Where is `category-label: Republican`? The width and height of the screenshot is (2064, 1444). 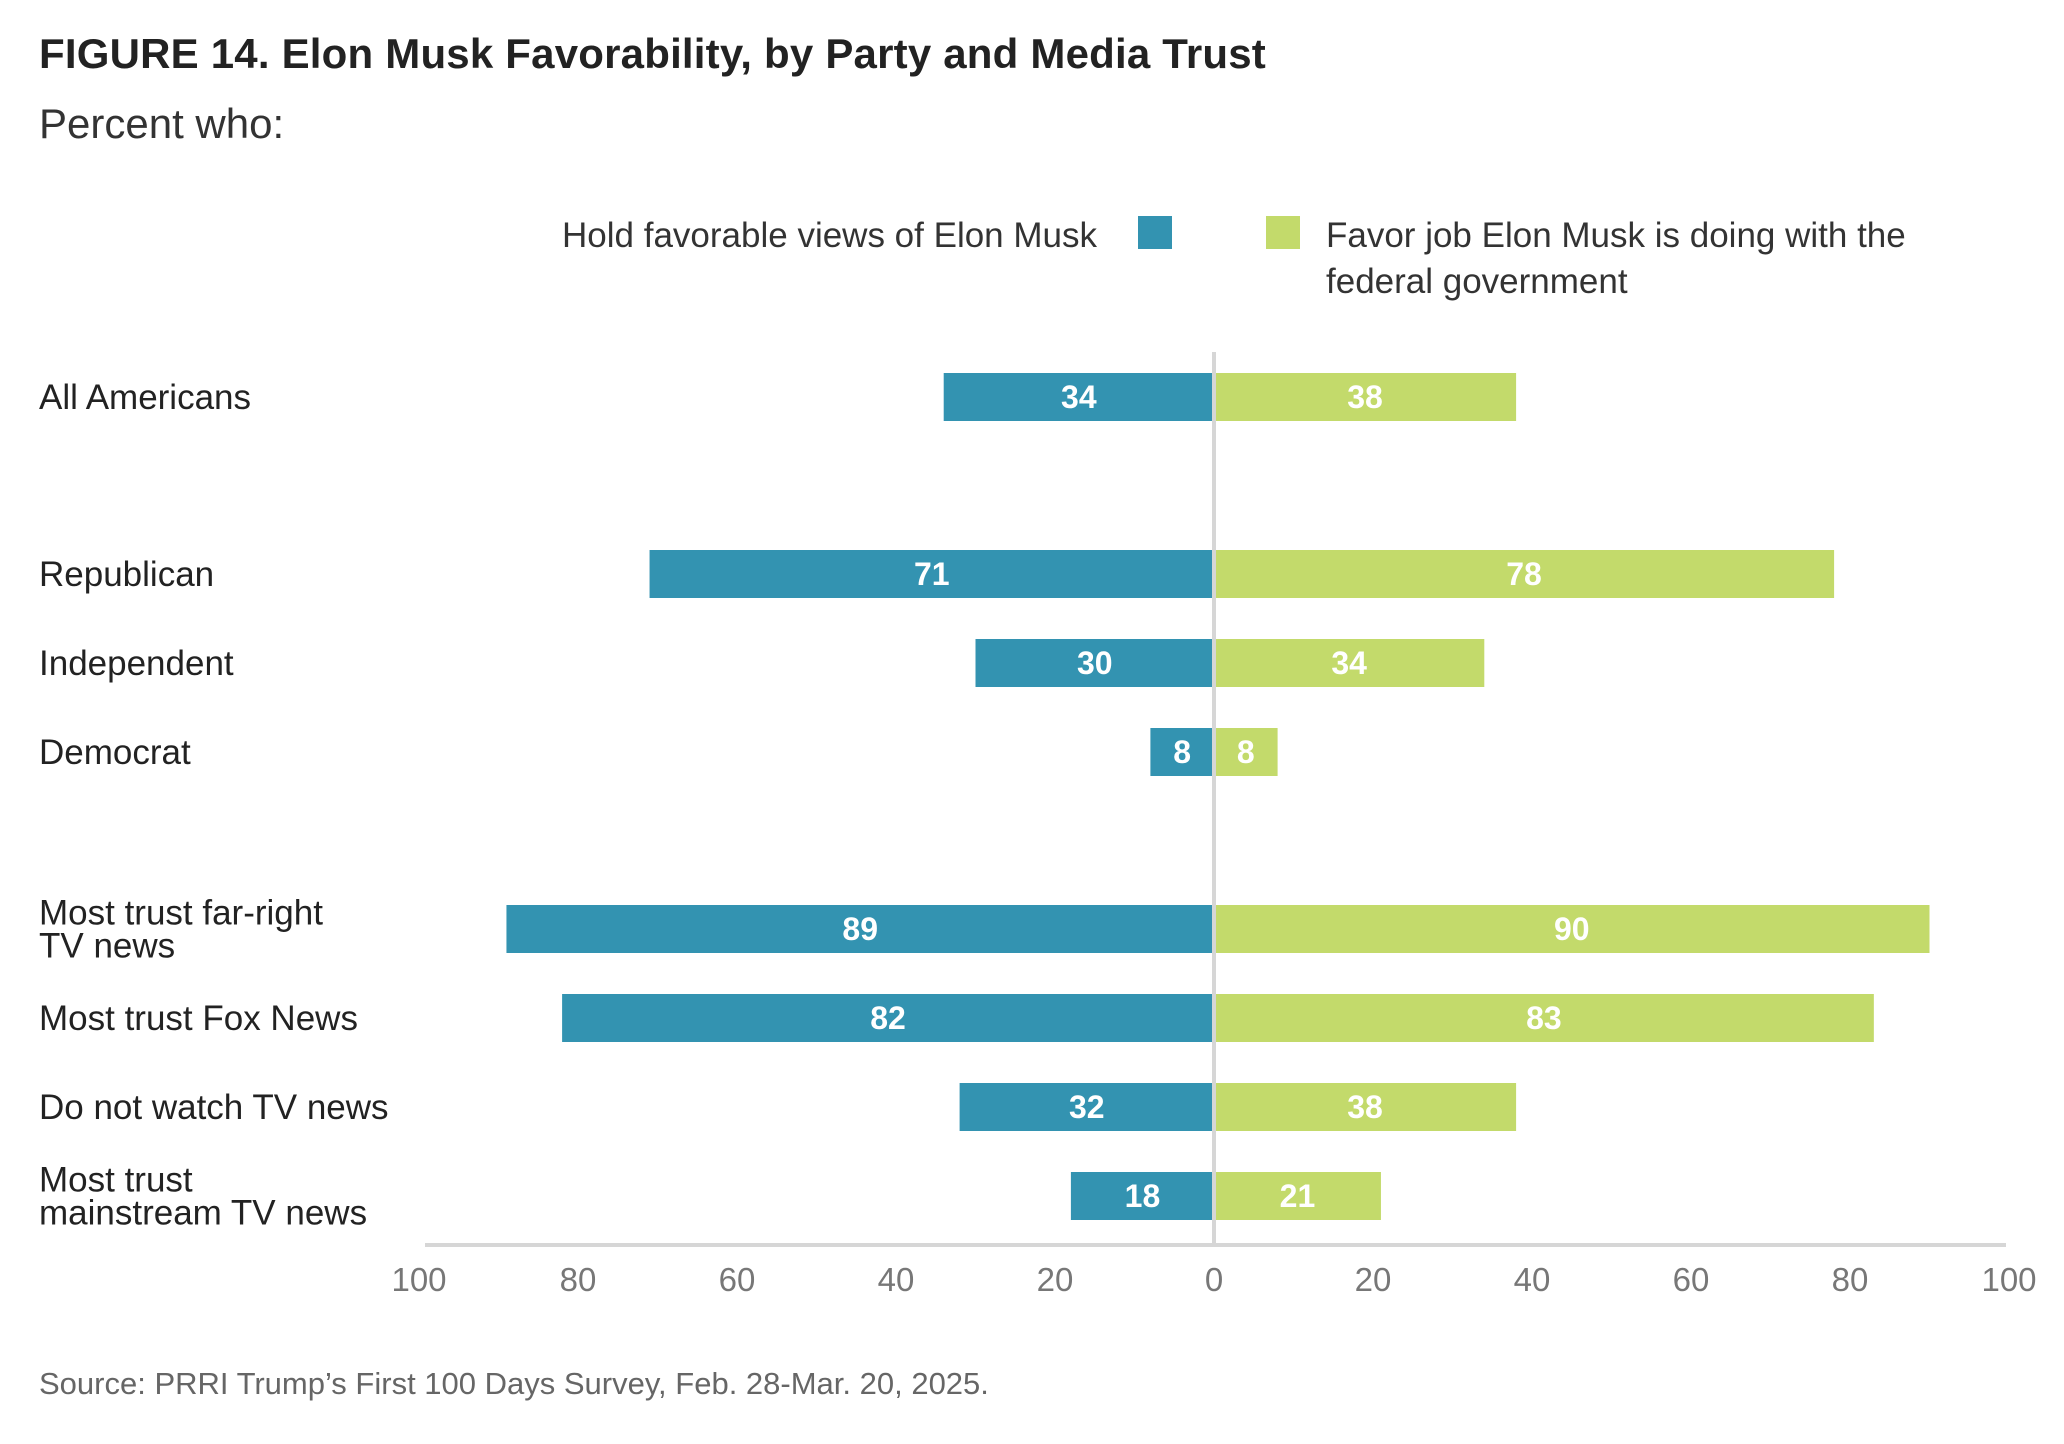
category-label: Republican is located at coordinates (126, 574).